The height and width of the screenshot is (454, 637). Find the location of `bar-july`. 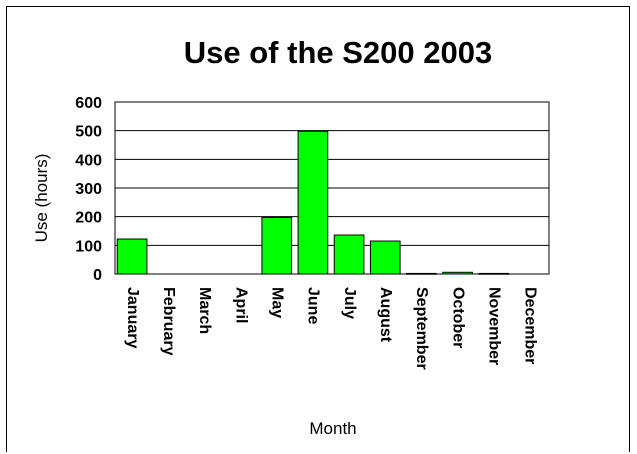

bar-july is located at coordinates (349, 254).